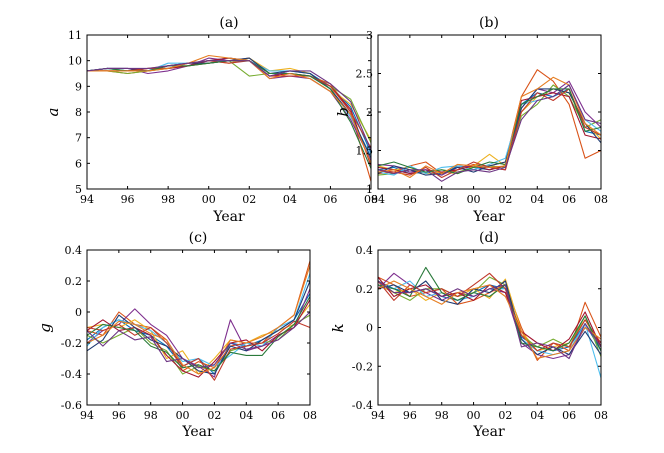 The image size is (664, 453). Describe the element at coordinates (369, 35) in the screenshot. I see `panel-b-y-tick-label: 3` at that location.